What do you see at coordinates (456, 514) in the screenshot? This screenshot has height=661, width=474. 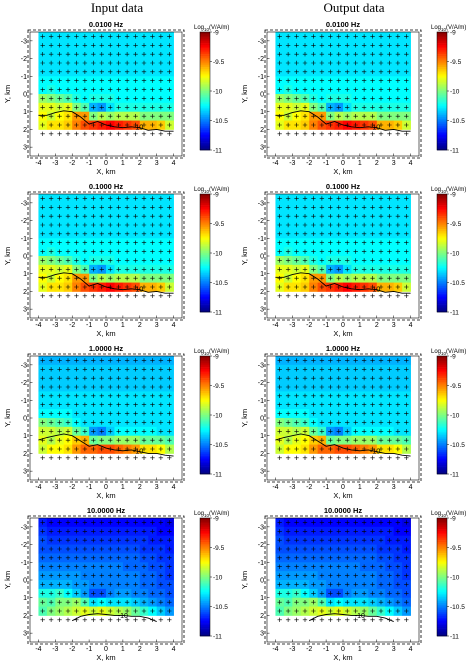 I see `colorbar-unit-suffix: (V/A/m)` at bounding box center [456, 514].